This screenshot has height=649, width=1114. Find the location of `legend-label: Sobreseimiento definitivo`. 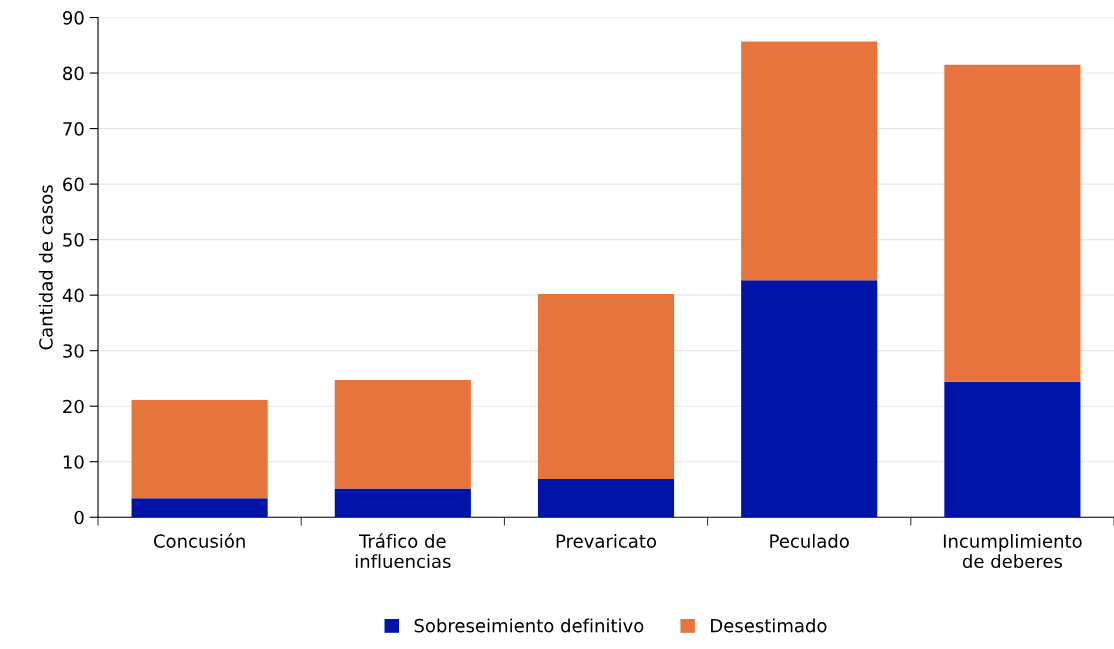

legend-label: Sobreseimiento definitivo is located at coordinates (529, 625).